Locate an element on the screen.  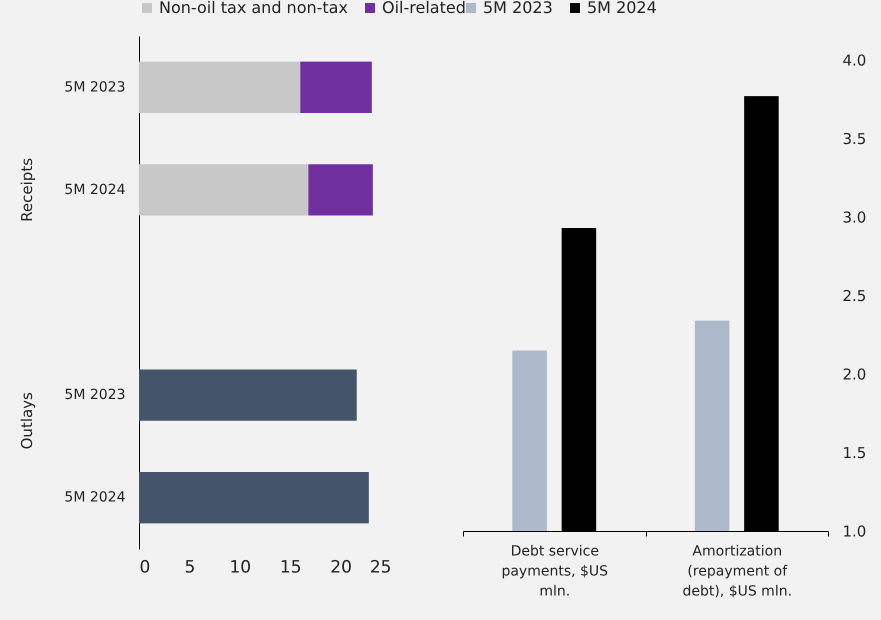
legend-label: 5M 2023 is located at coordinates (518, 8).